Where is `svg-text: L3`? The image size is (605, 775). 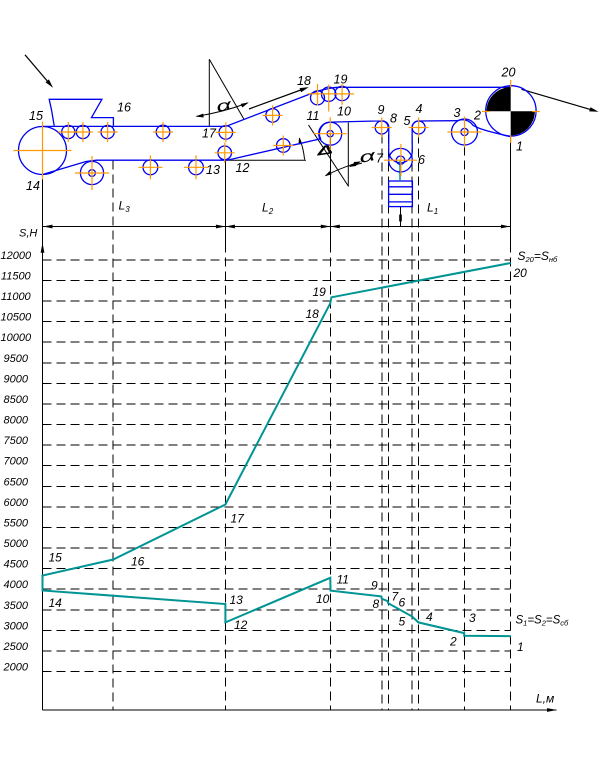 svg-text: L3 is located at coordinates (125, 207).